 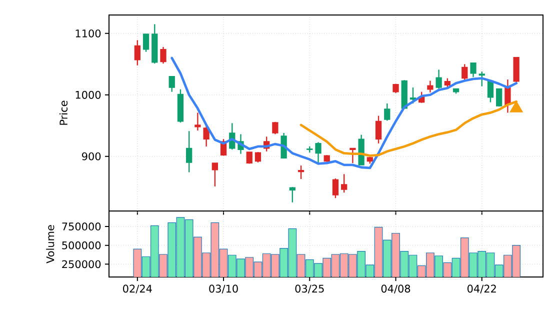 What do you see at coordinates (81, 264) in the screenshot?
I see `y-tick-label: 250000` at bounding box center [81, 264].